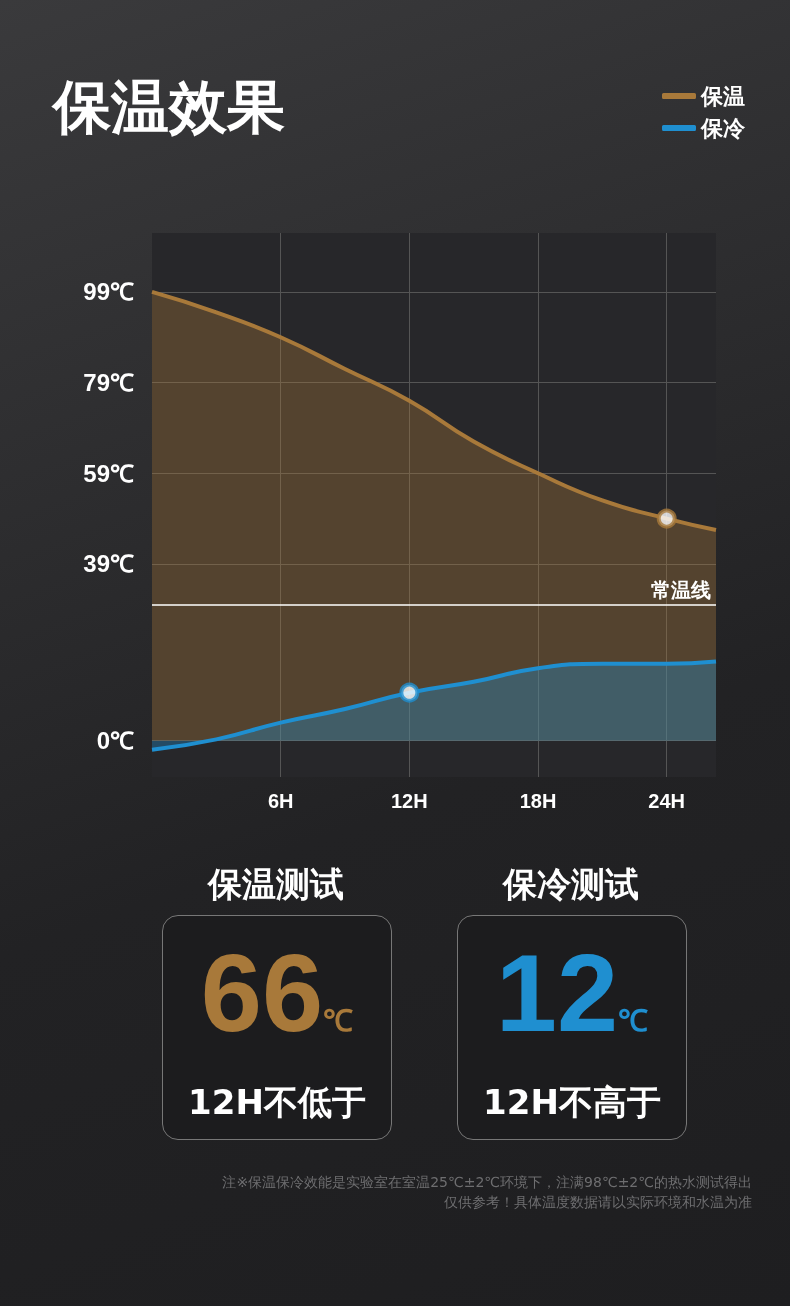  What do you see at coordinates (168, 106) in the screenshot?
I see `chart-title: 保温效果` at bounding box center [168, 106].